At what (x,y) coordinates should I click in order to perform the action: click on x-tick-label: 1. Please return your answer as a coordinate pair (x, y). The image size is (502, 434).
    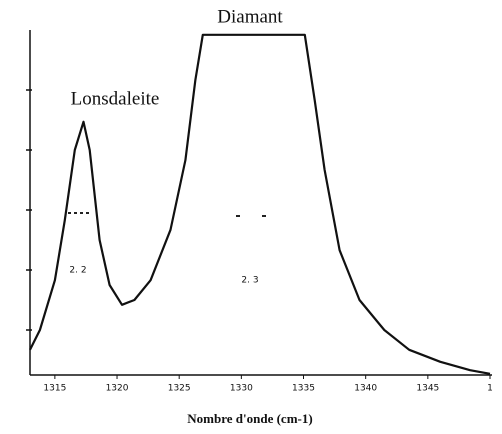
    Looking at the image, I should click on (490, 389).